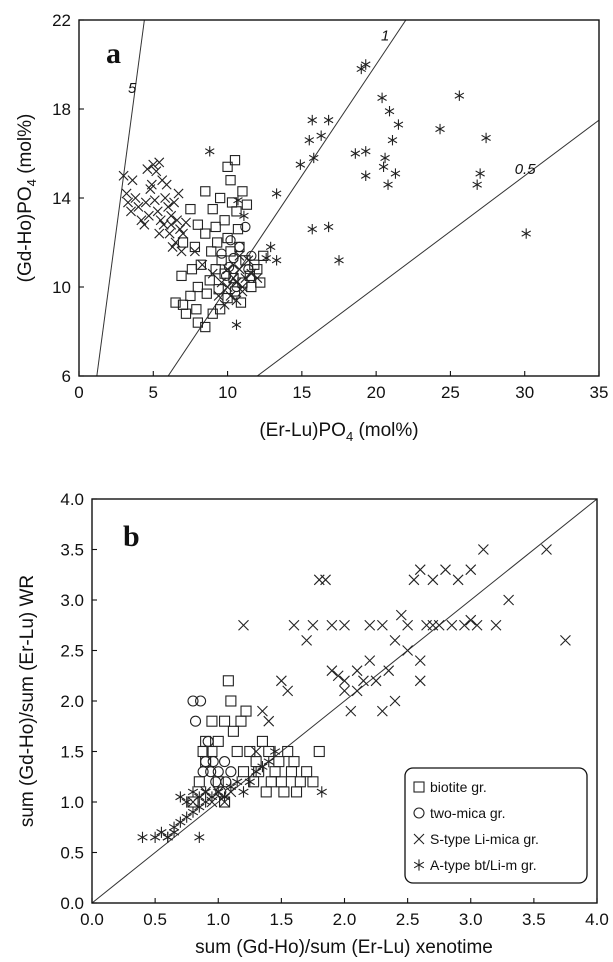  I want to click on legend-marker-star, so click(419, 865).